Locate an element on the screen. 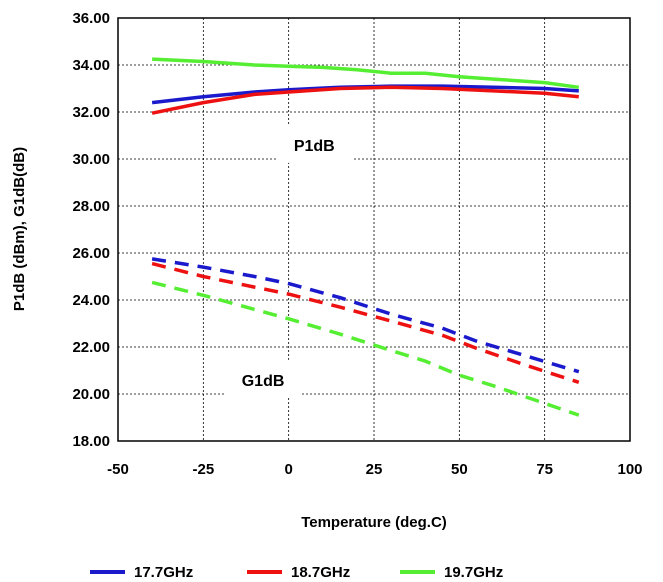  annotation-label: P1dB is located at coordinates (314, 146).